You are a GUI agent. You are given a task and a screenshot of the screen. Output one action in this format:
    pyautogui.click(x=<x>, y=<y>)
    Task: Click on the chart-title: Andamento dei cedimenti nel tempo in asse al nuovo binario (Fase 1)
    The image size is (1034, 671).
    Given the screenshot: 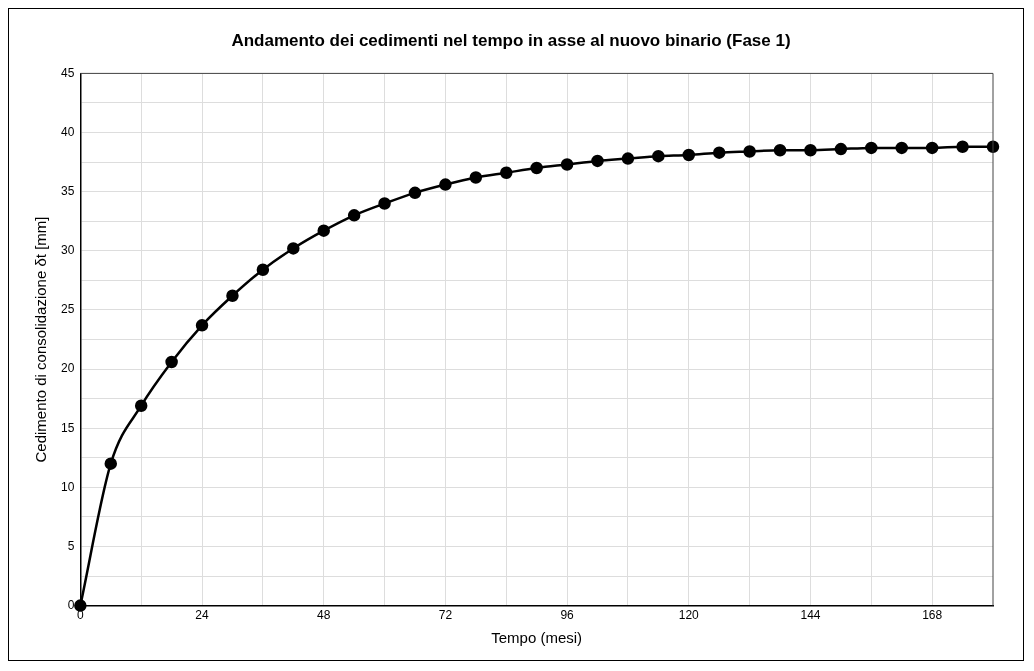 What is the action you would take?
    pyautogui.click(x=511, y=40)
    